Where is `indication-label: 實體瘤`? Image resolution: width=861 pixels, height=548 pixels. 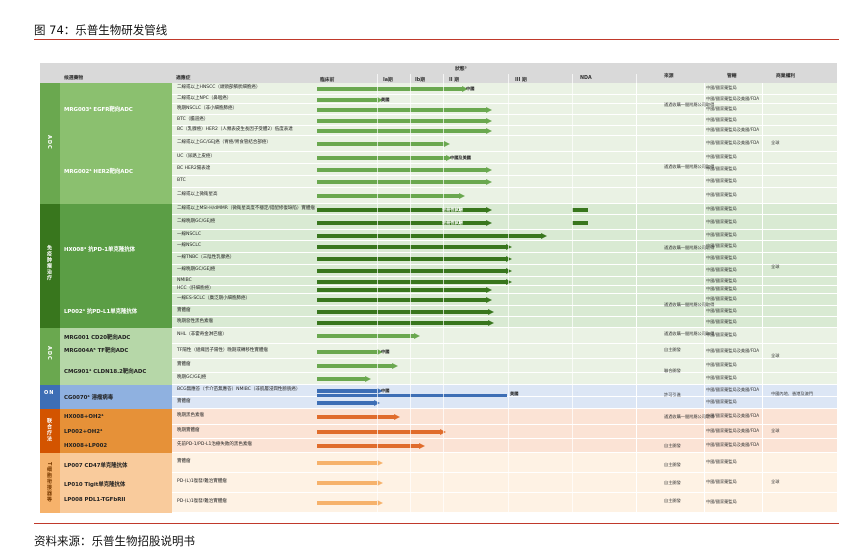
indication-label: 實體瘤 is located at coordinates (184, 461).